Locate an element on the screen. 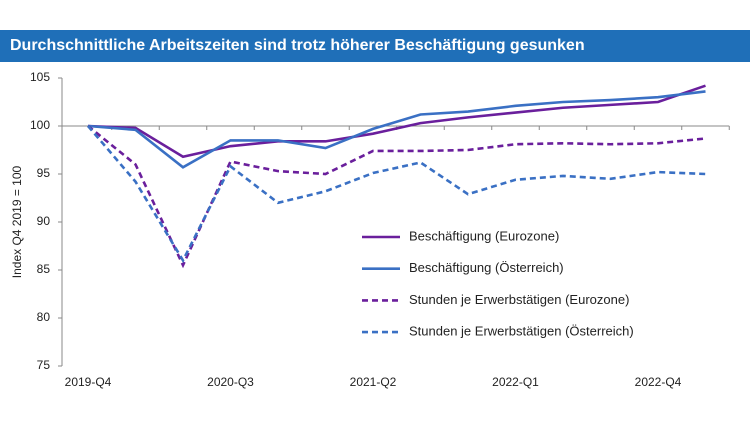  y-tick-label: 100 is located at coordinates (40, 125).